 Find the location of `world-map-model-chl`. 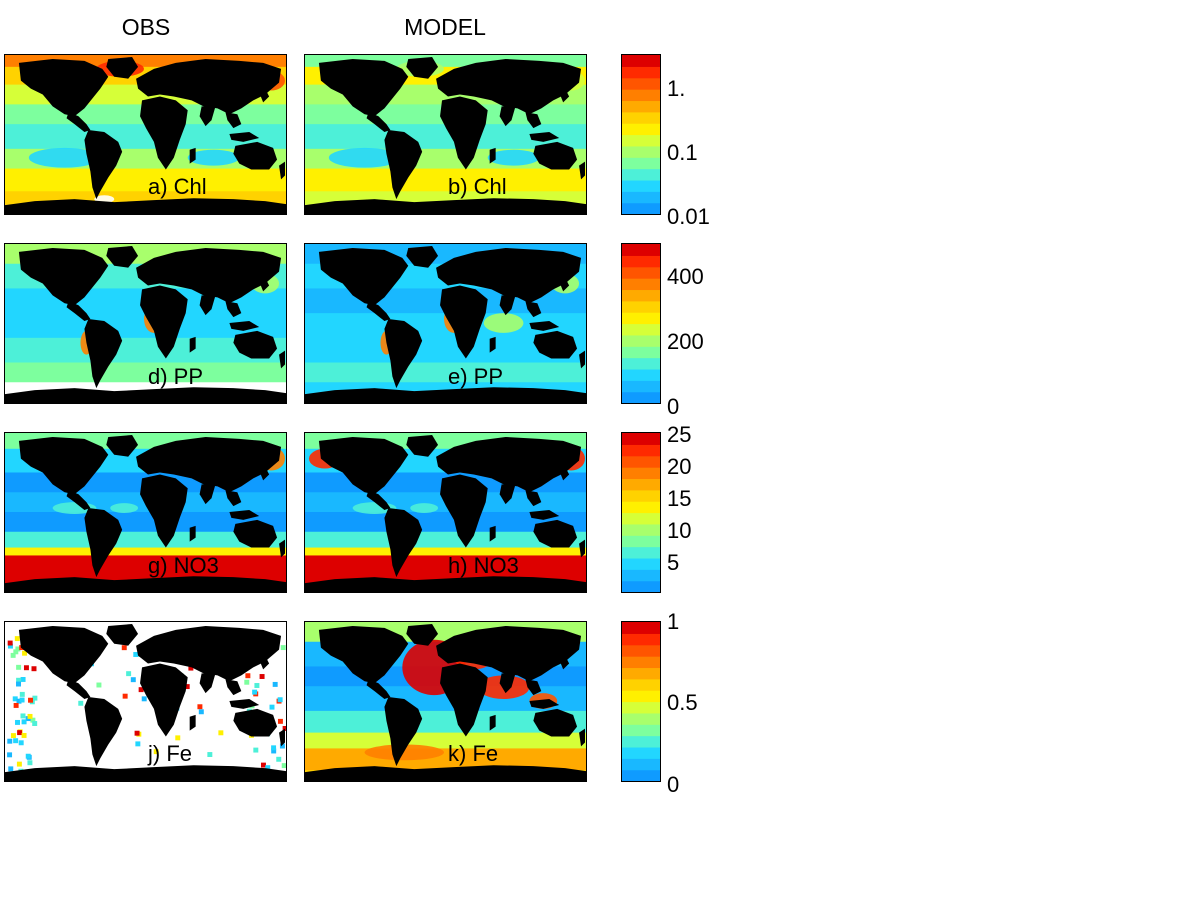

world-map-model-chl is located at coordinates (445, 134).